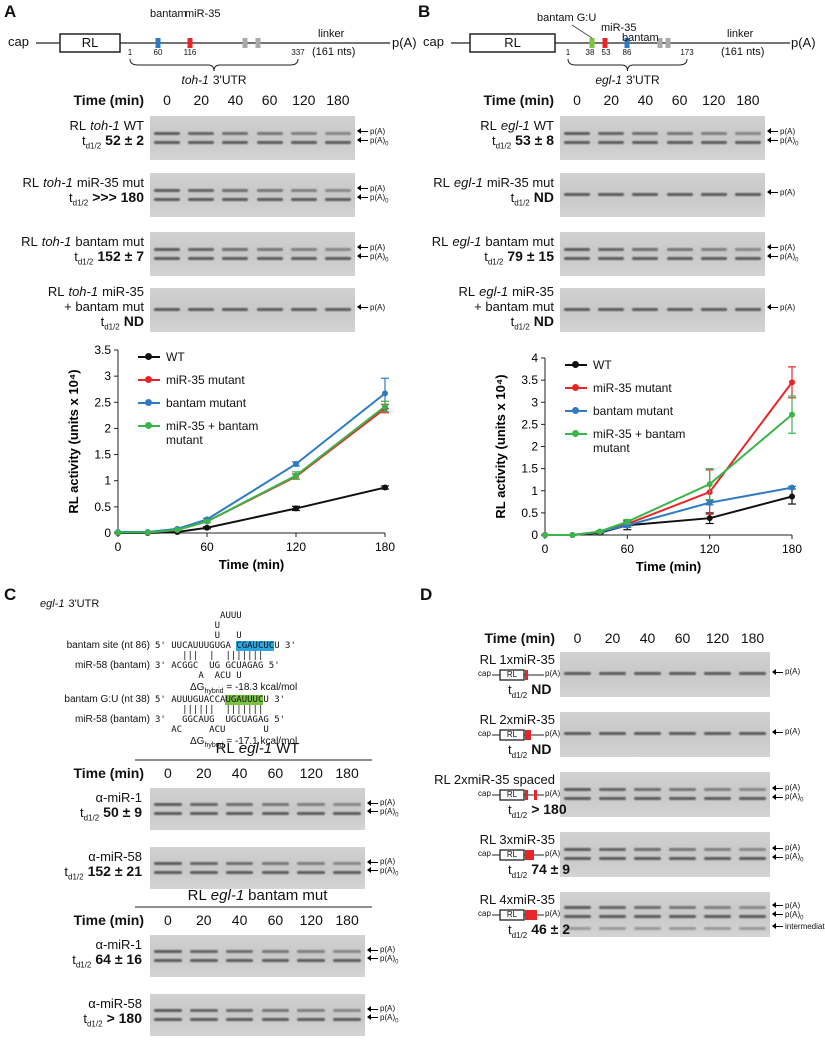  I want to click on text: bantam mut, so click(519, 241).